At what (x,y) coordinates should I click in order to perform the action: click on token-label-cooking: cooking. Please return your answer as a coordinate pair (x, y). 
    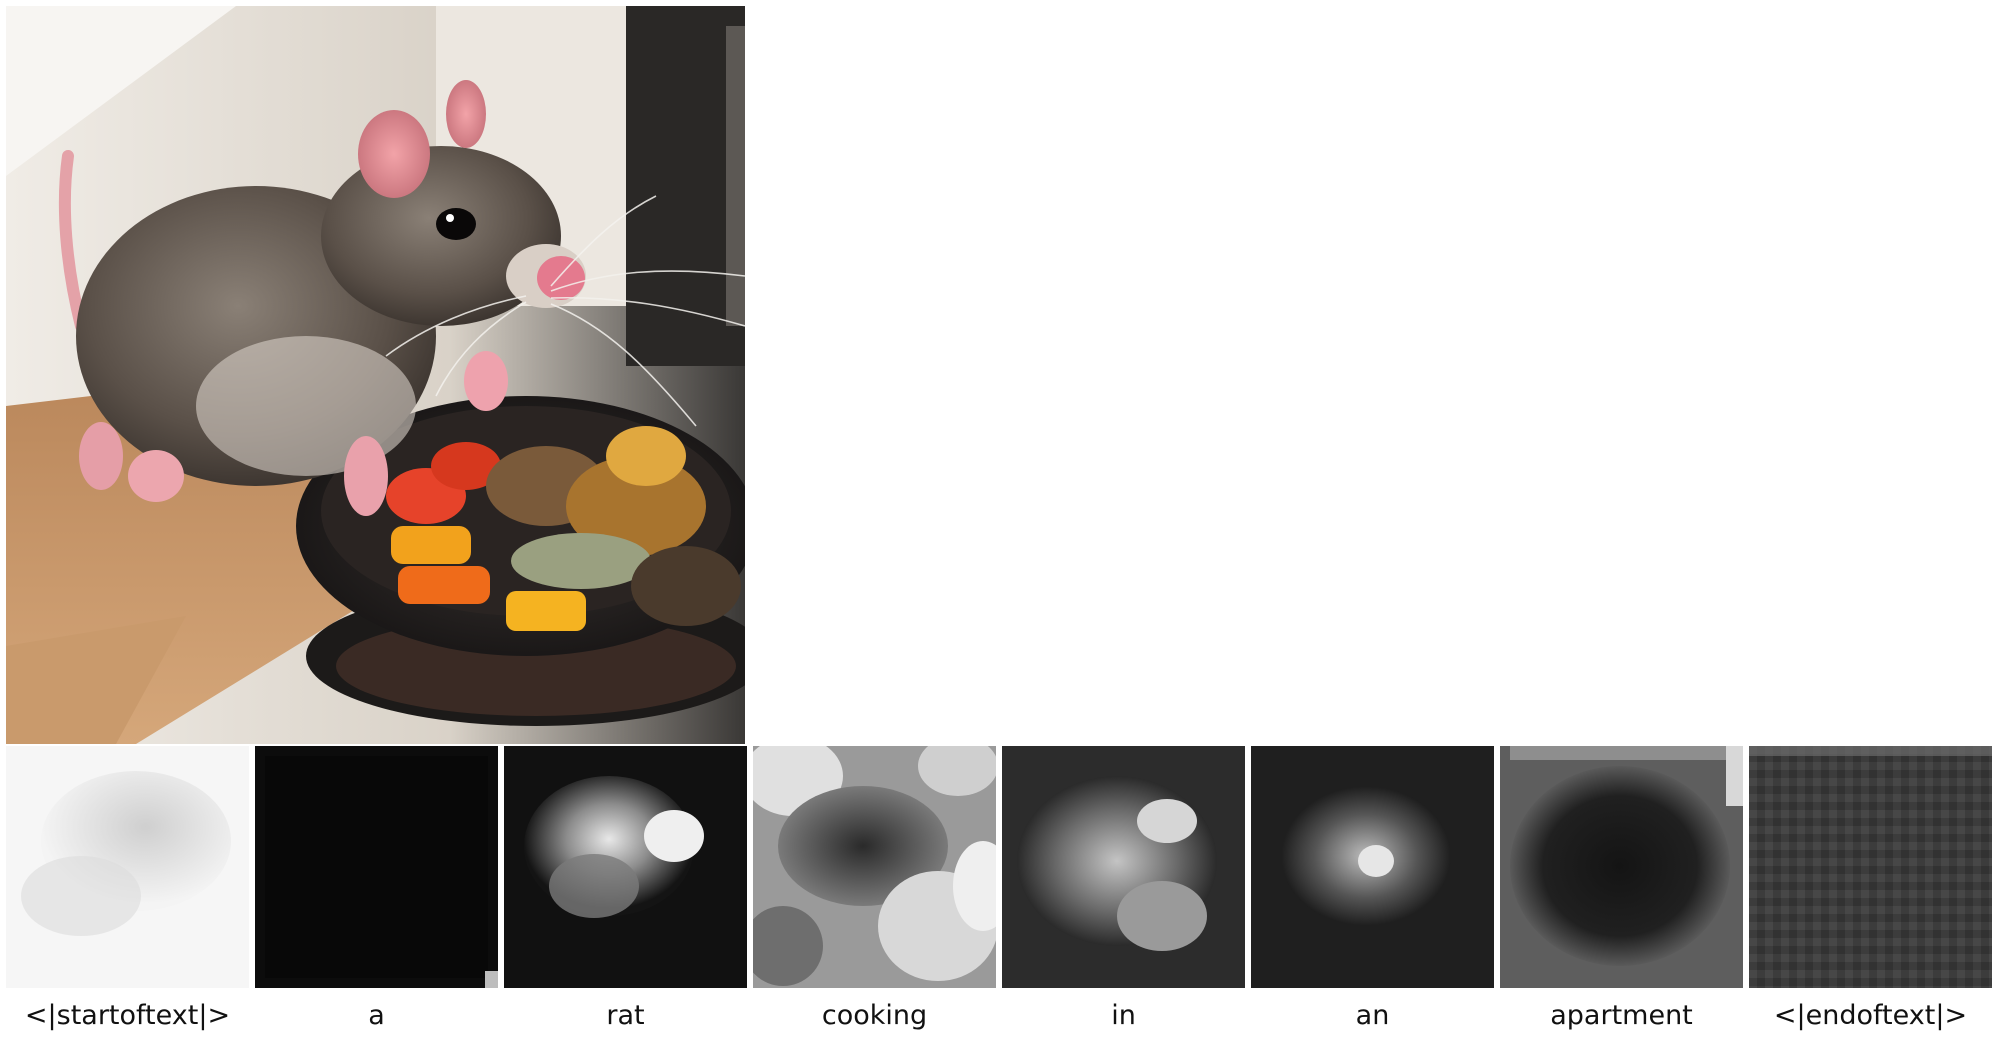
    Looking at the image, I should click on (874, 1015).